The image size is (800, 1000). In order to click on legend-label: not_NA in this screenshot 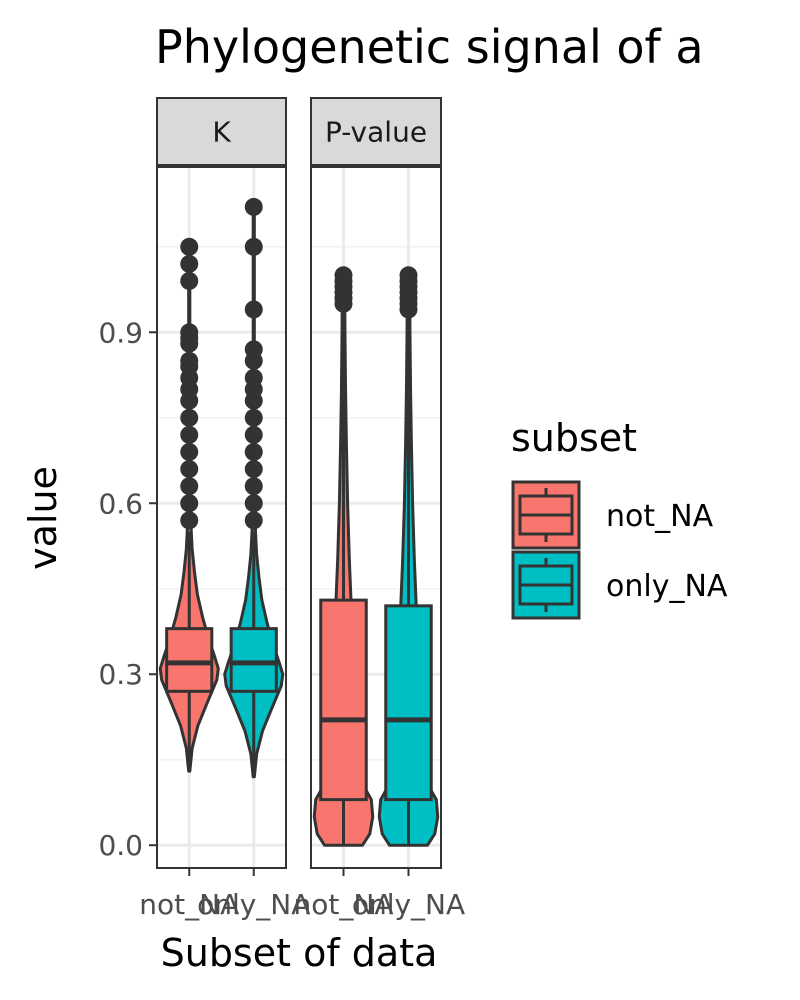, I will do `click(660, 516)`.